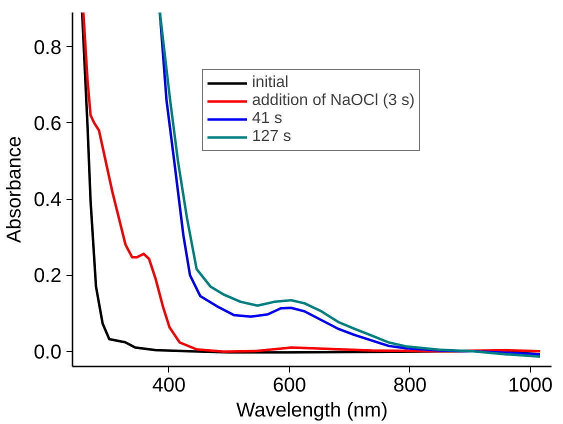 This screenshot has height=424, width=563. What do you see at coordinates (289, 385) in the screenshot?
I see `x-tick-label: 600` at bounding box center [289, 385].